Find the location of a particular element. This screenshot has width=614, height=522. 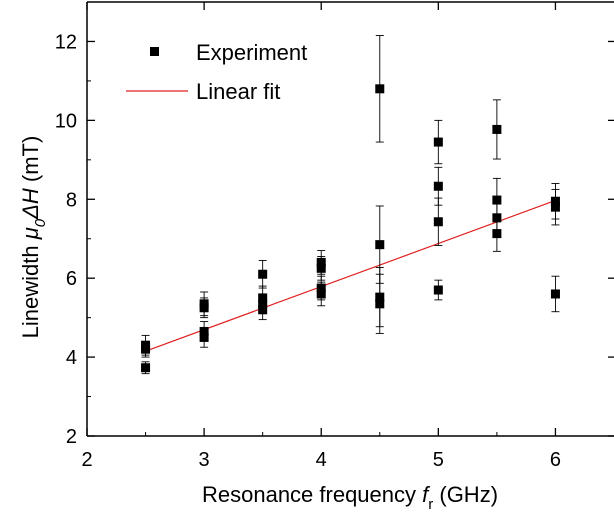

x-tick-label: 5 is located at coordinates (438, 460).